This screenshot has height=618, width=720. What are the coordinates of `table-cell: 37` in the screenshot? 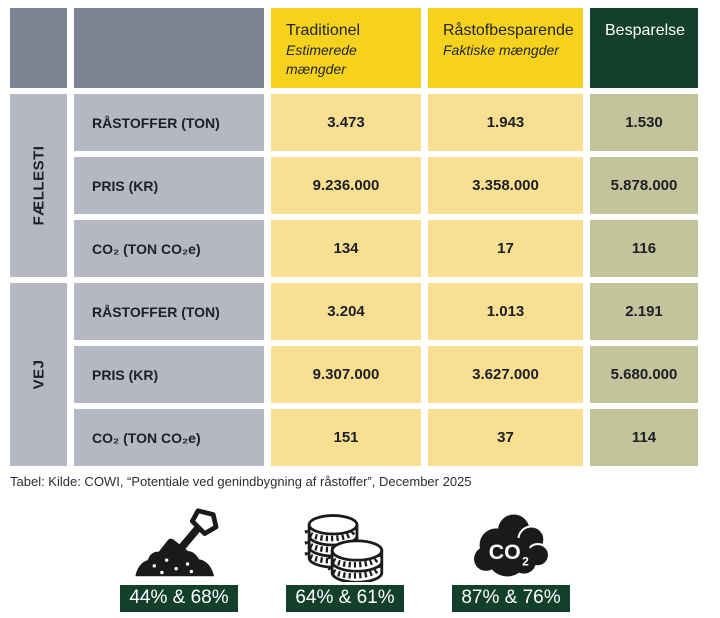 It's located at (505, 437).